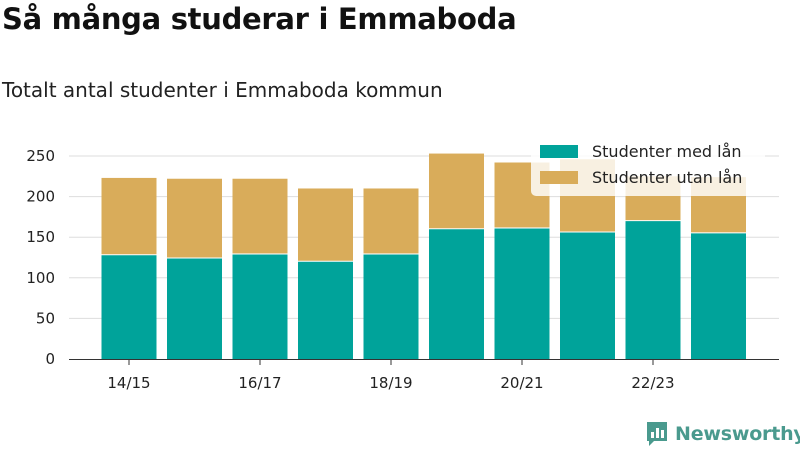  I want to click on y-tick-label: 50, so click(45, 318).